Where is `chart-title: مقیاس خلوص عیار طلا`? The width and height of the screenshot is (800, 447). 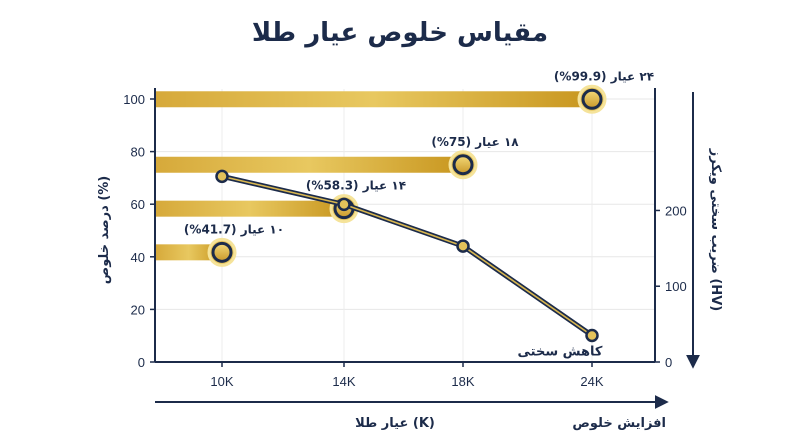
chart-title: مقیاس خلوص عیار طلا is located at coordinates (400, 33).